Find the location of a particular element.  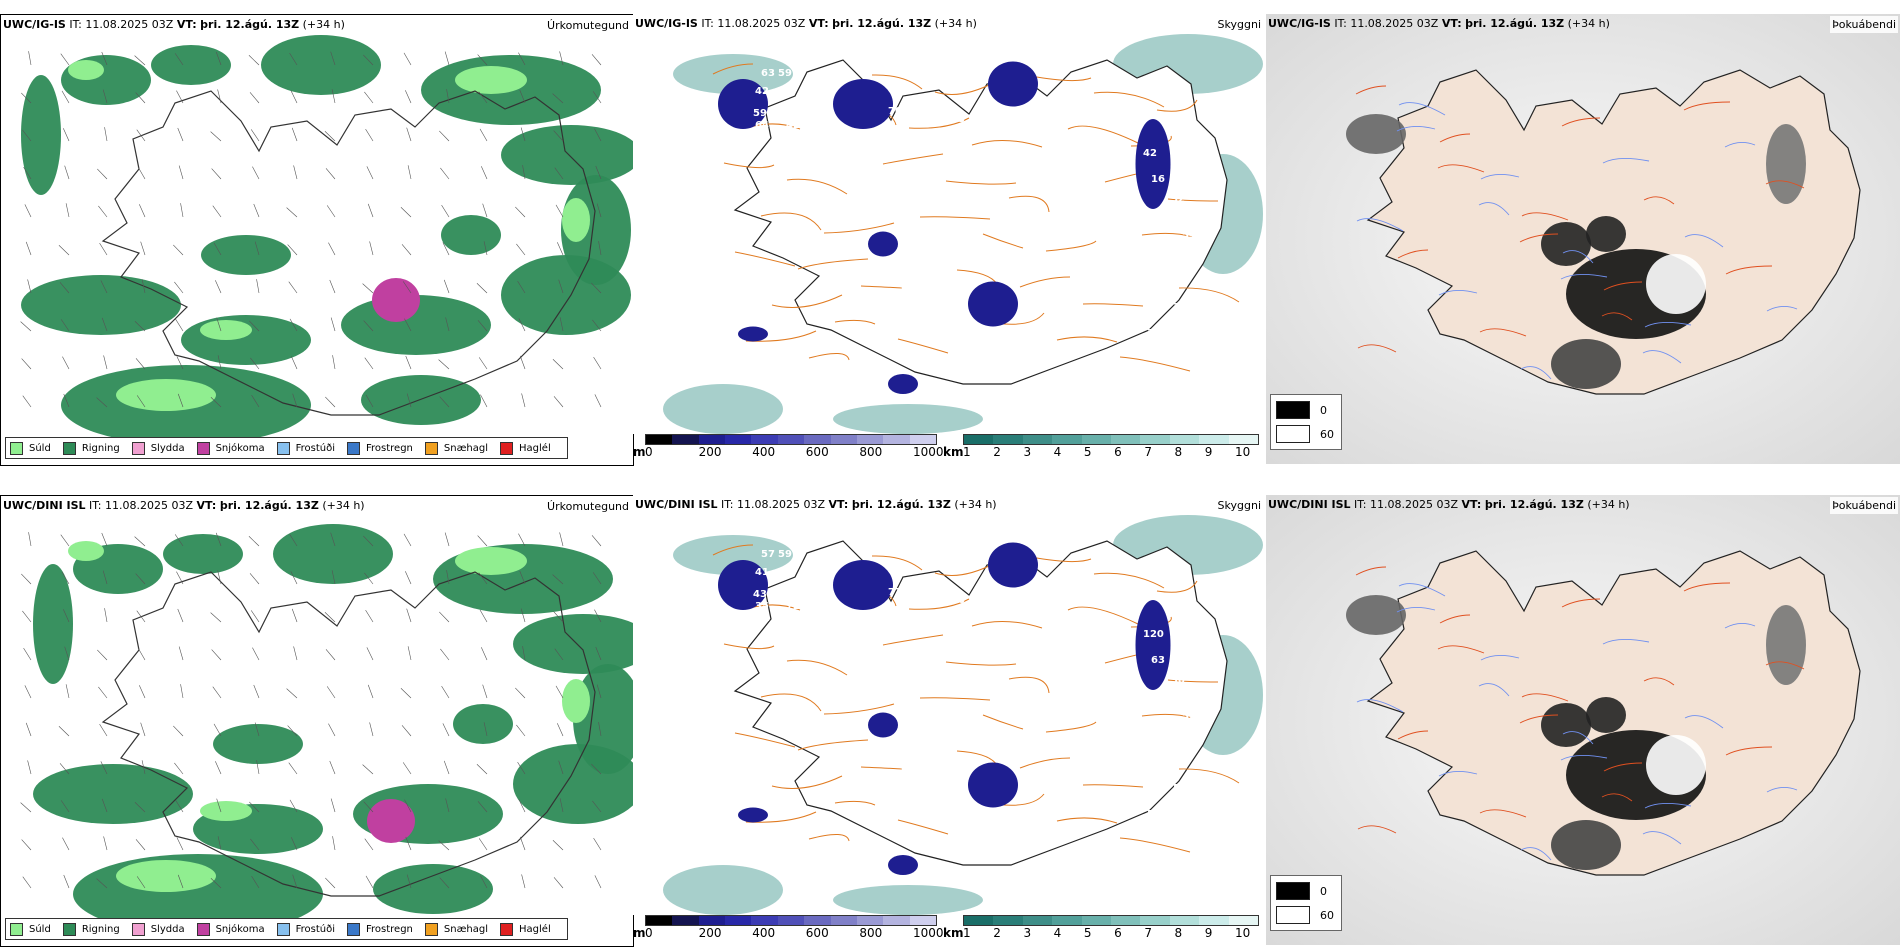

visibility-value-label: 36 is located at coordinates (1154, 333).